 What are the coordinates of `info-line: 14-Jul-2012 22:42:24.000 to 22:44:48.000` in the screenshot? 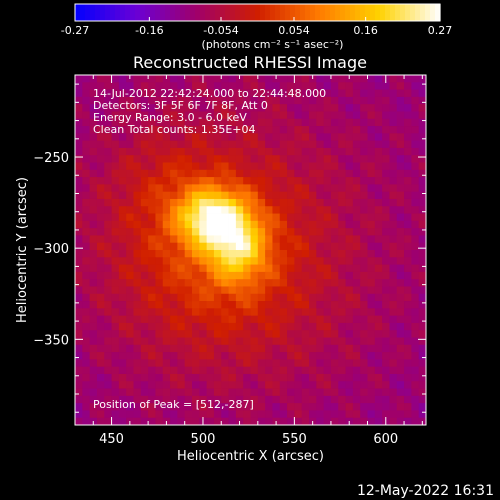 It's located at (209, 93).